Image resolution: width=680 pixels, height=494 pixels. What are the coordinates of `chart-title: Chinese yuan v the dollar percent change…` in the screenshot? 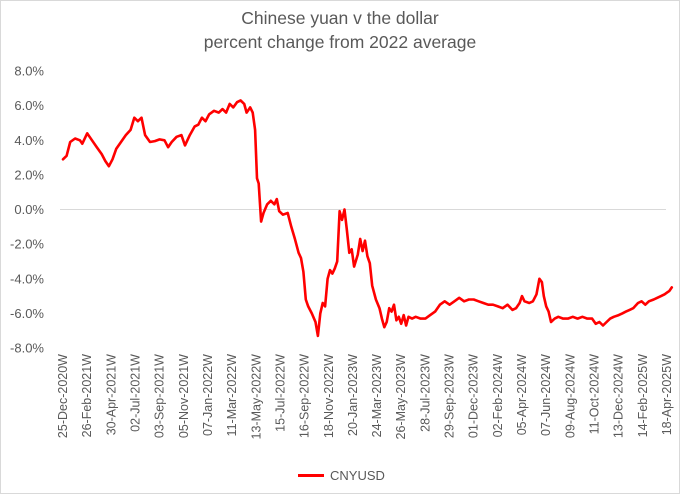 It's located at (340, 30).